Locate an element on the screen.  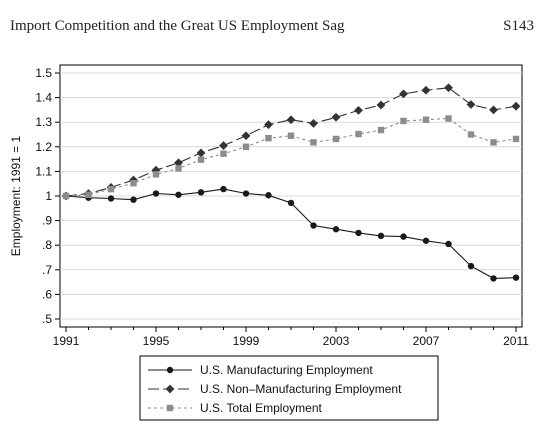
y-tick-label: 1.3 is located at coordinates (43, 122).